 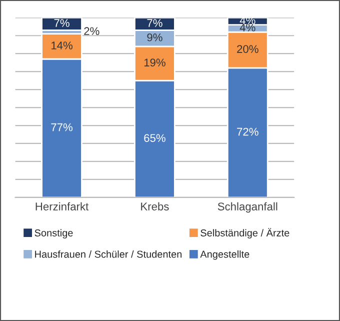 I want to click on data-label: 2%, so click(x=92, y=31).